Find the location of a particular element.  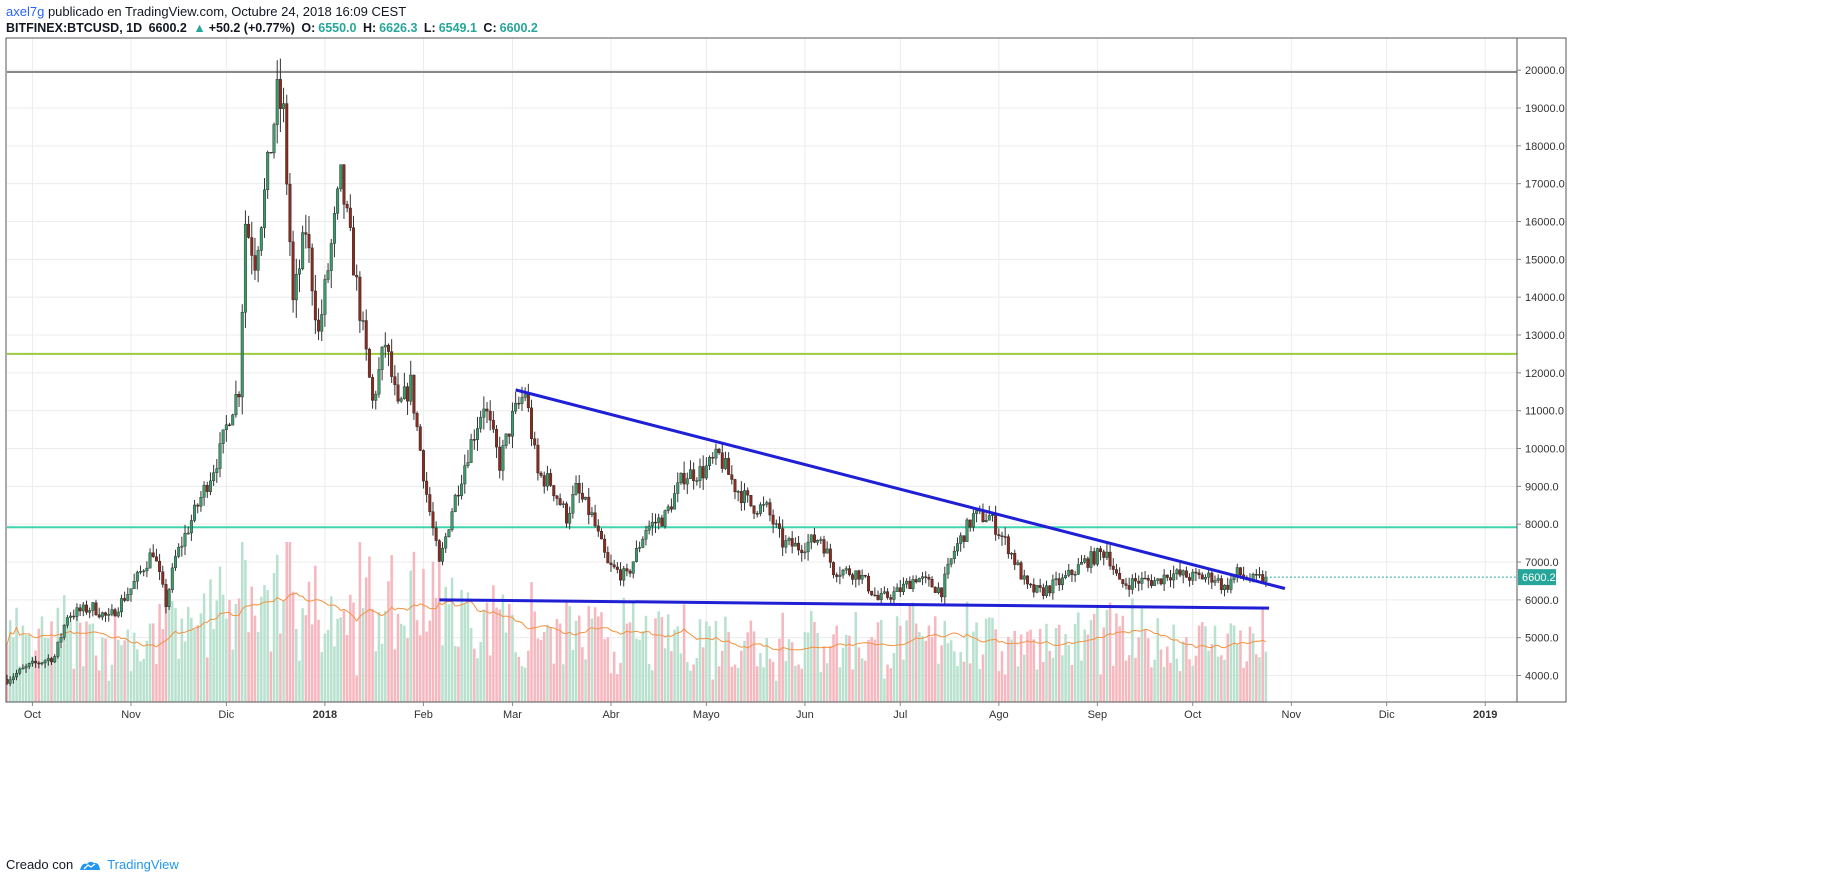

open-label: O: is located at coordinates (308, 28).